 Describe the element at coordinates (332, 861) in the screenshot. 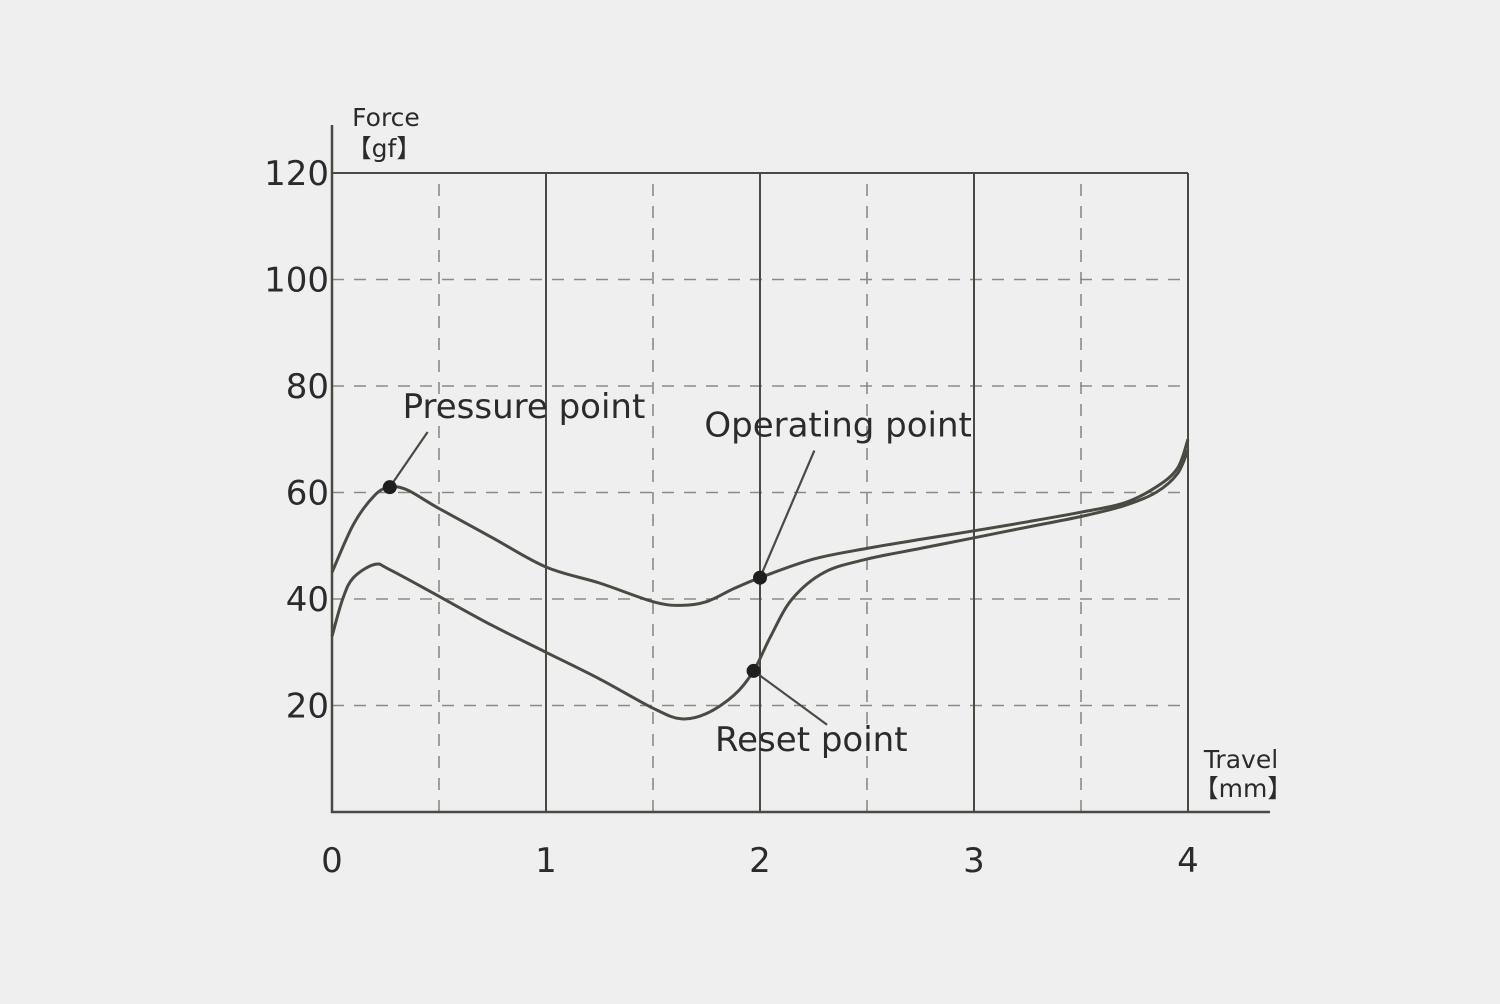

I see `x-tick-label: 0` at that location.